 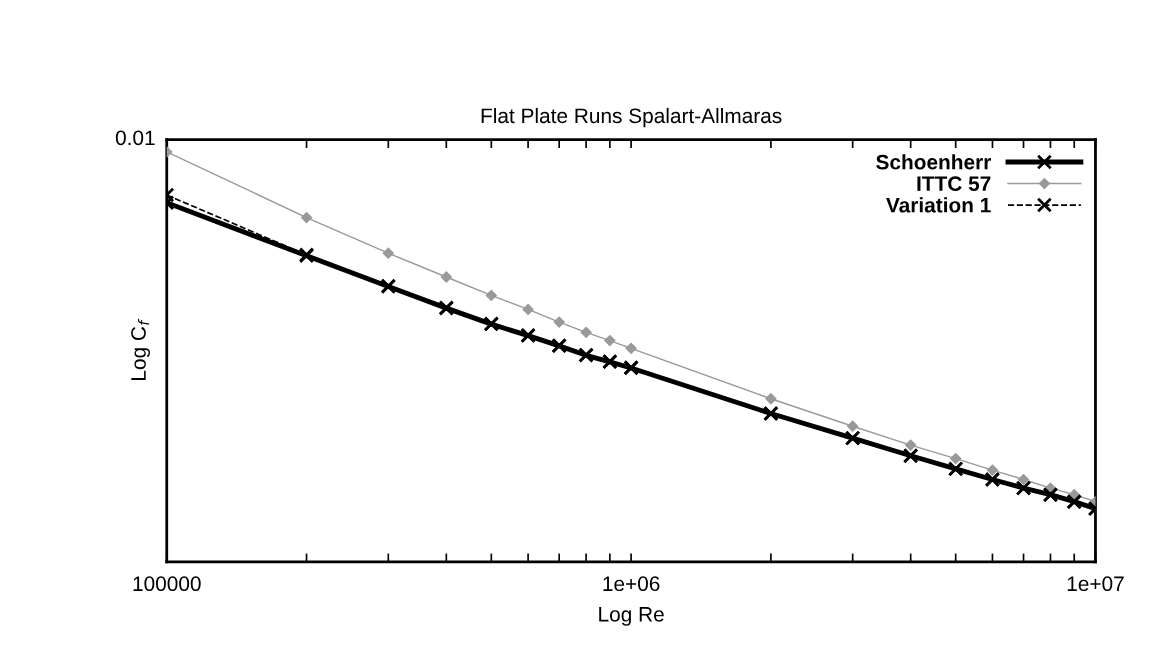 What do you see at coordinates (631, 616) in the screenshot?
I see `x-axis-title: Log Re` at bounding box center [631, 616].